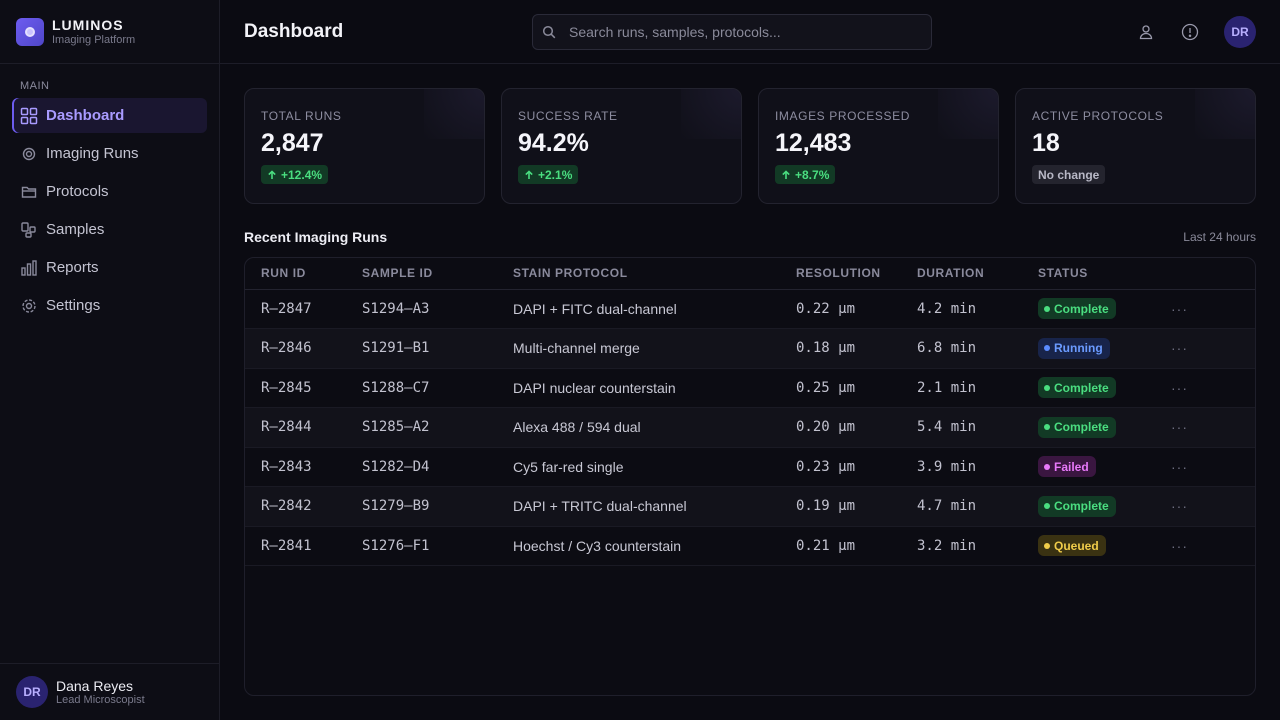  I want to click on resolution-cell: 0.20 µm, so click(826, 427).